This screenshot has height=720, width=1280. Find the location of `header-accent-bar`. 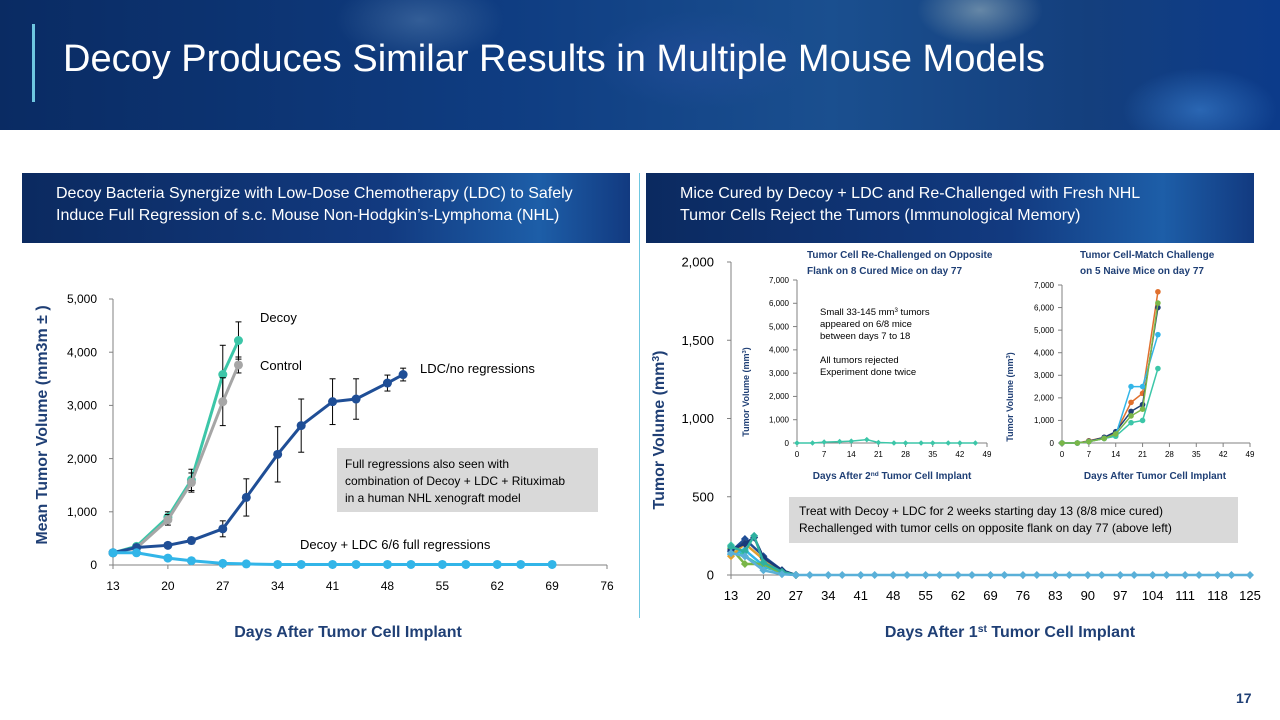

header-accent-bar is located at coordinates (33, 63).